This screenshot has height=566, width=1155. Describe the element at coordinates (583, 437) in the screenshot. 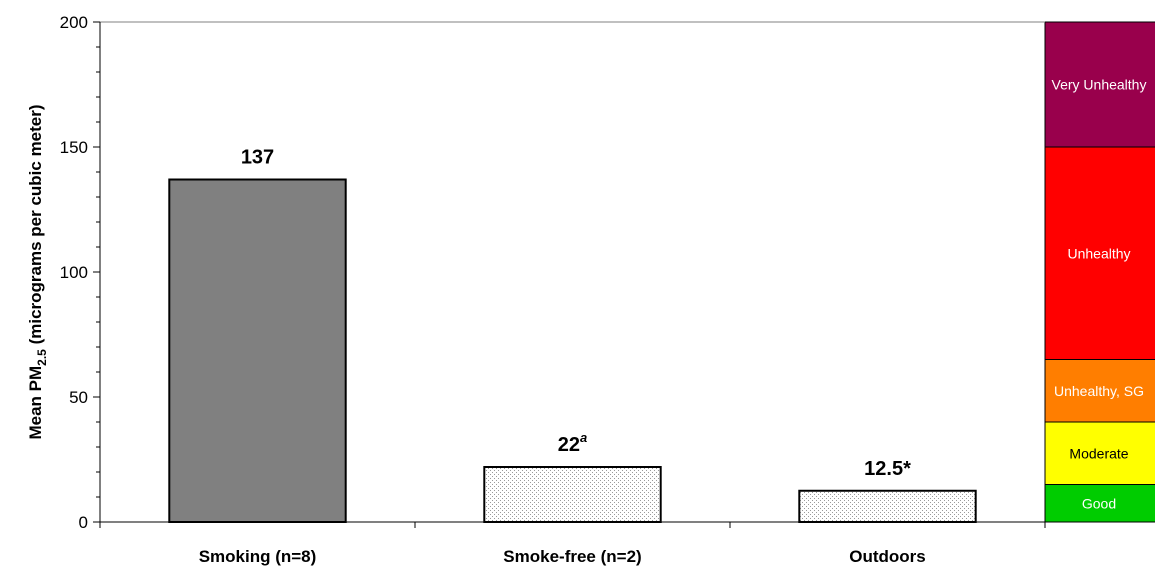

I see `data-label-superscript: a` at that location.